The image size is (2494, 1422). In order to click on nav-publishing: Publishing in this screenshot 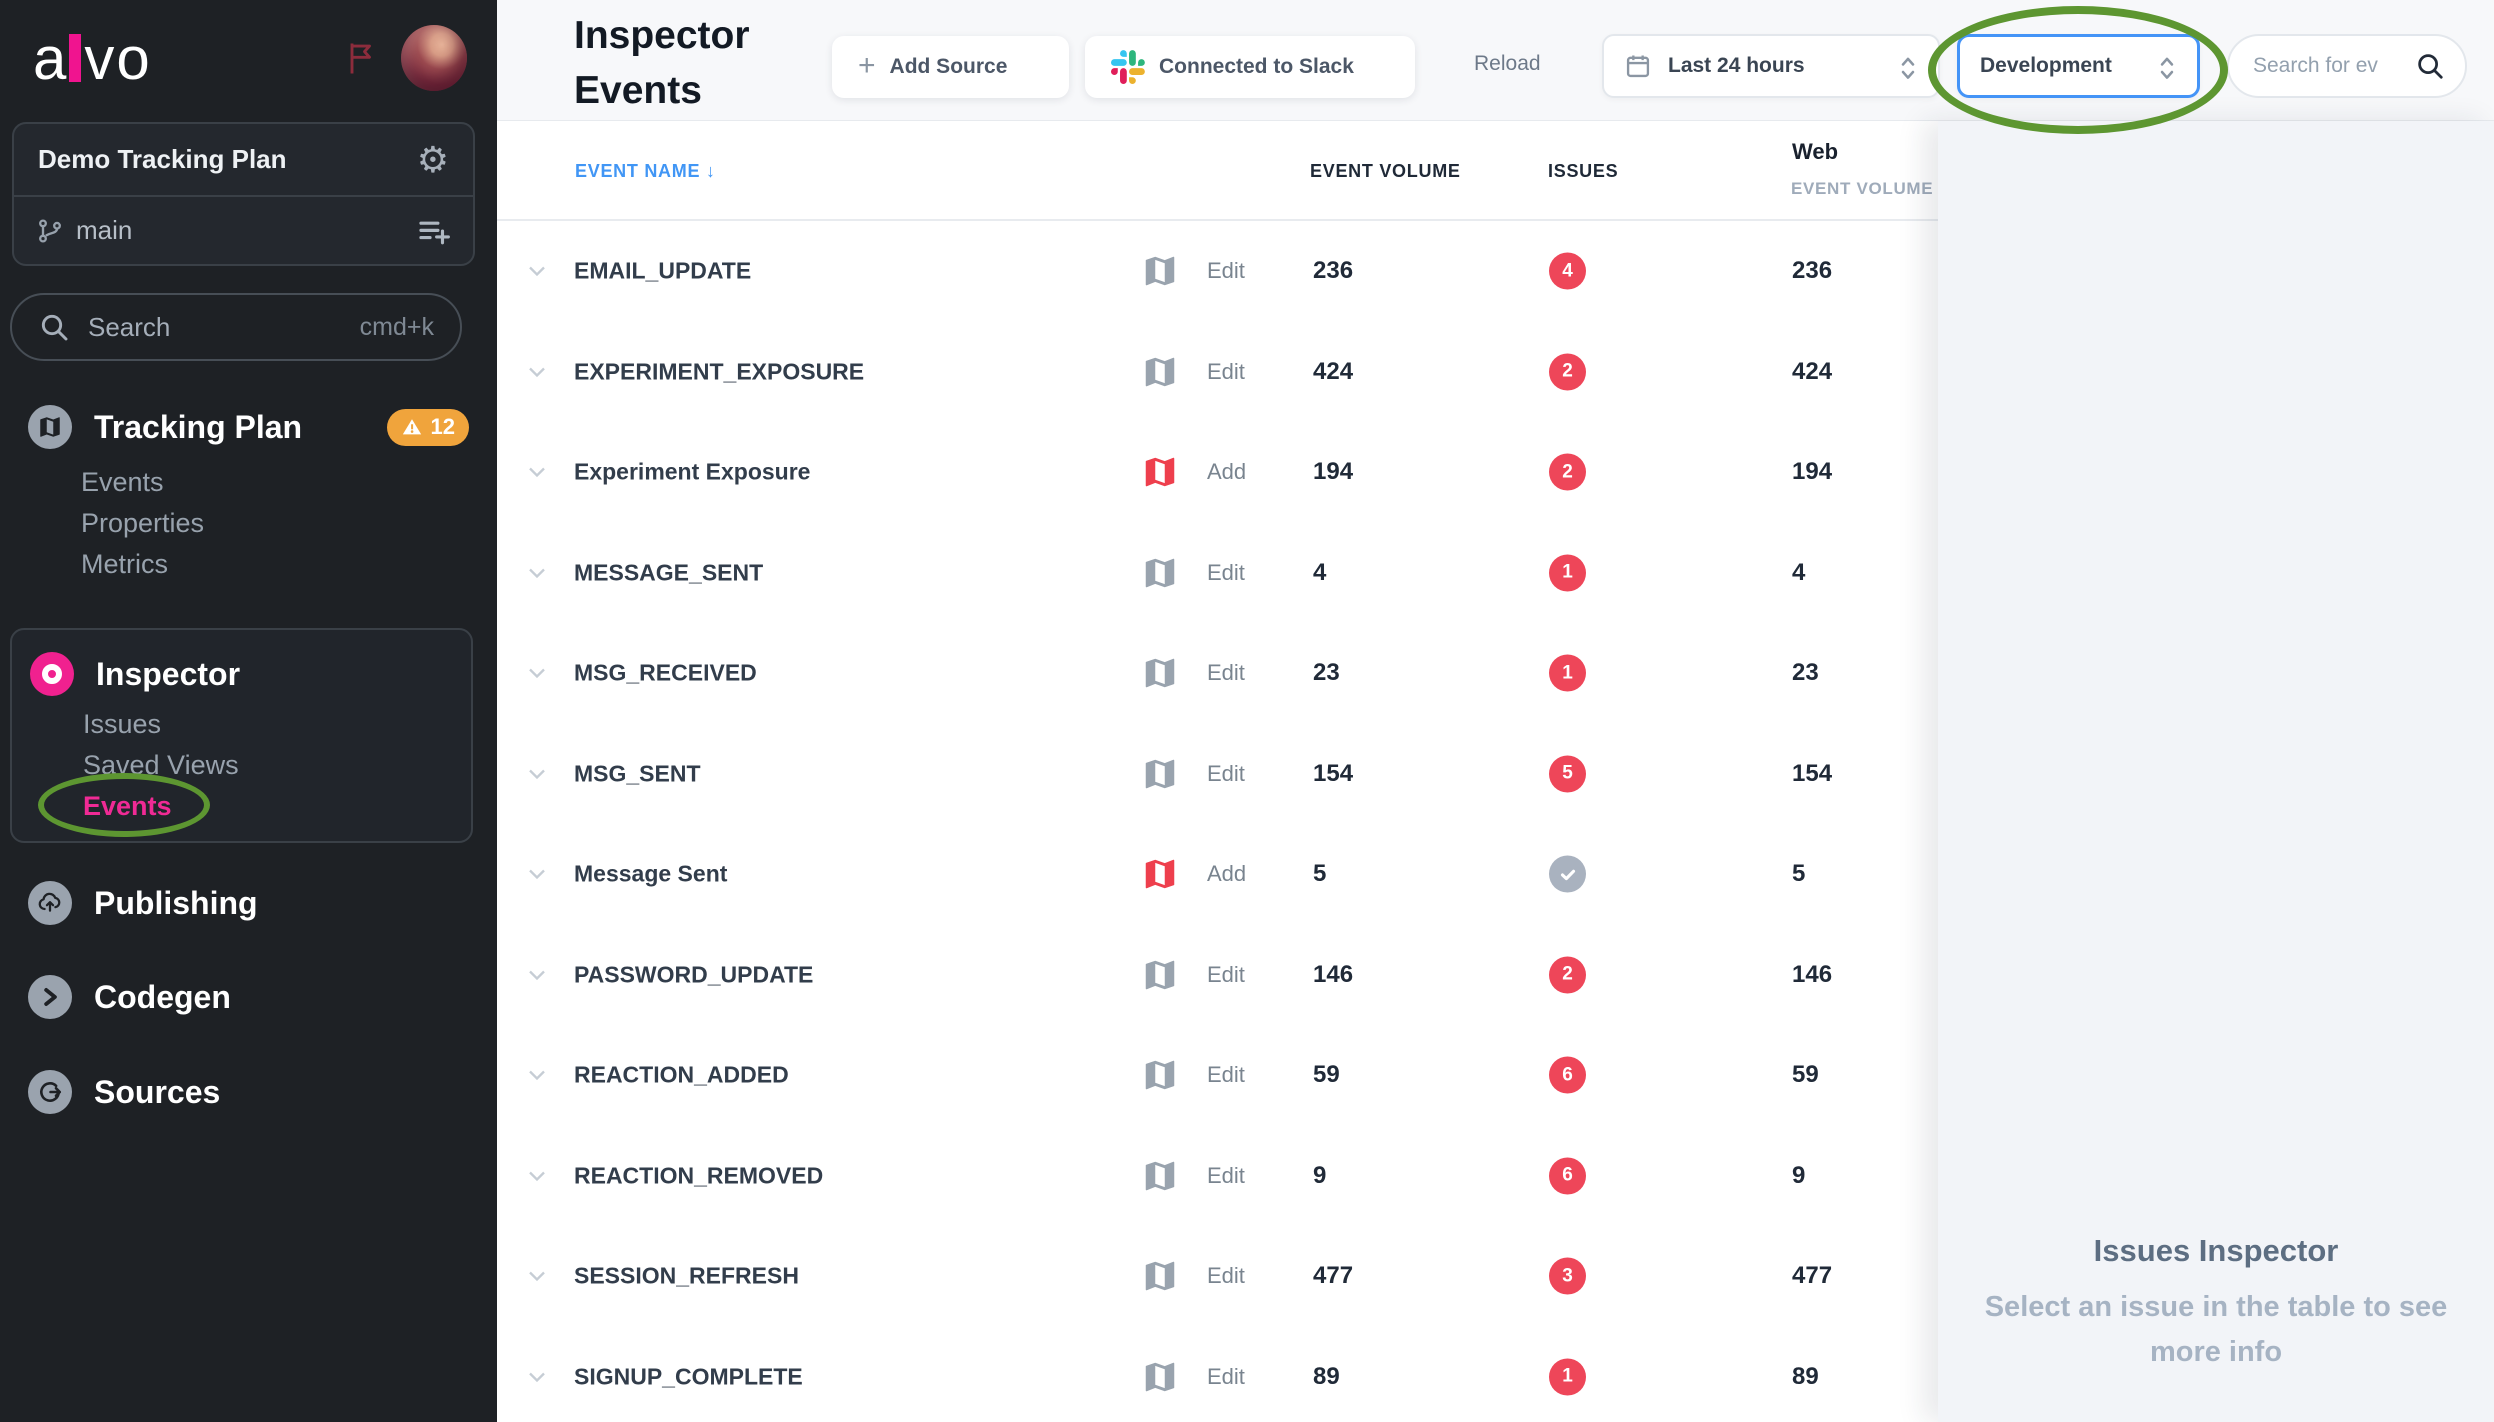, I will do `click(248, 903)`.